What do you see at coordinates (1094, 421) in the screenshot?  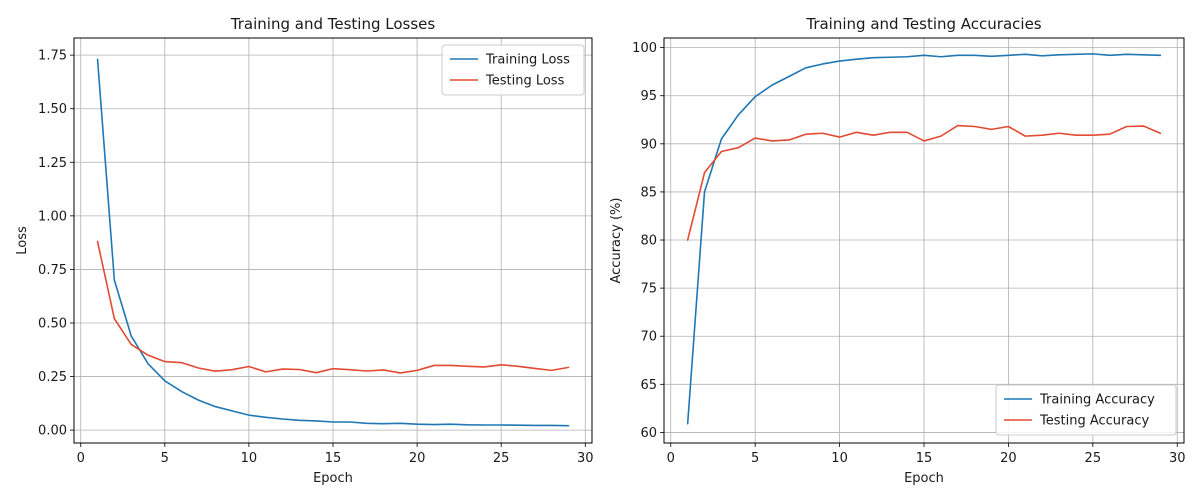 I see `legend-label: Testing Accuracy` at bounding box center [1094, 421].